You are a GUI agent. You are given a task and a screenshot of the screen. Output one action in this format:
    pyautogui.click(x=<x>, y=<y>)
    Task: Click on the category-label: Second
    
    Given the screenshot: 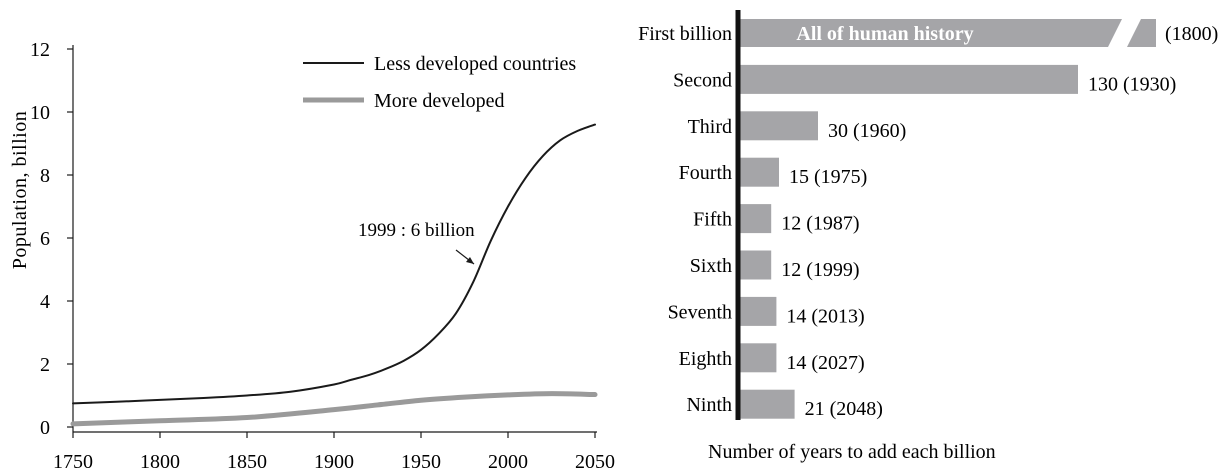 What is the action you would take?
    pyautogui.click(x=702, y=80)
    